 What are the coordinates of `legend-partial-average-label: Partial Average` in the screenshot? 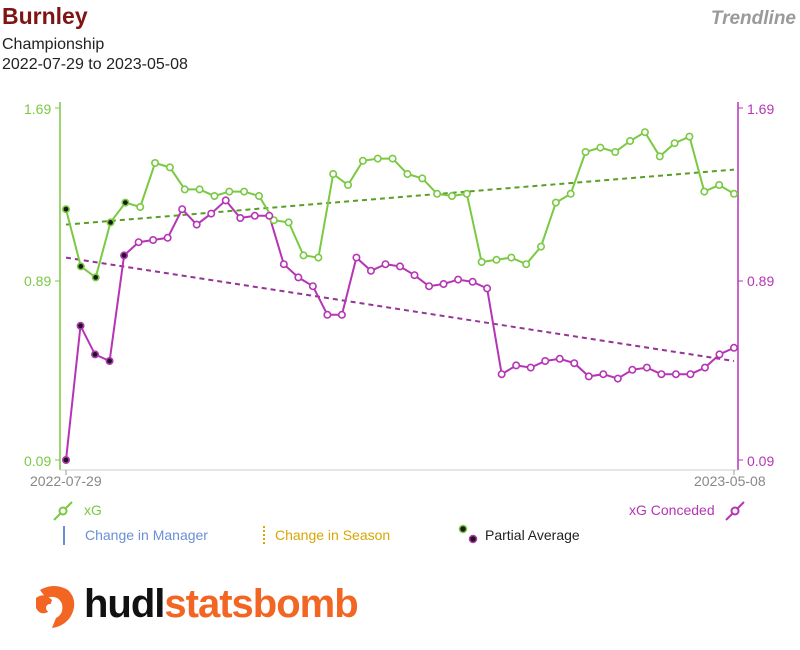 It's located at (532, 535).